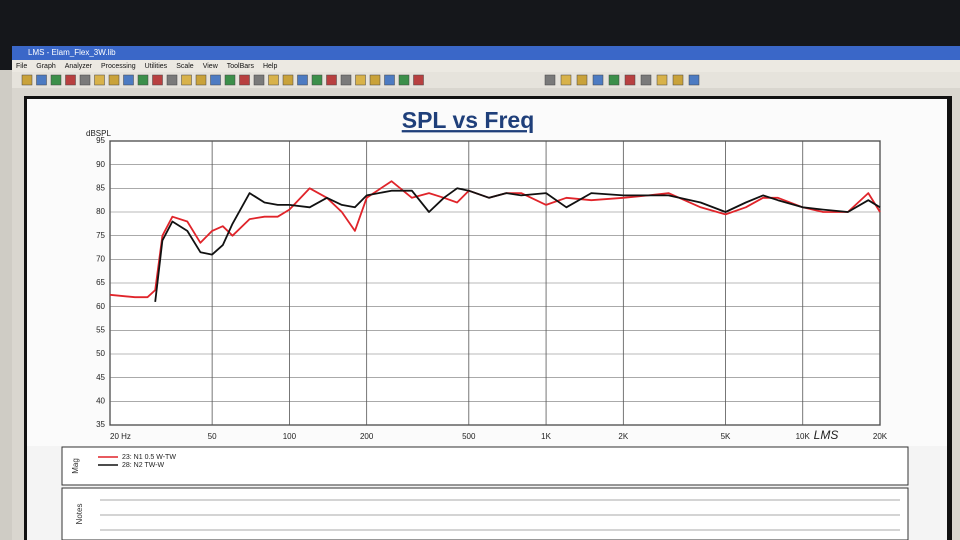  Describe the element at coordinates (100, 211) in the screenshot. I see `y-tick-label: 80` at that location.